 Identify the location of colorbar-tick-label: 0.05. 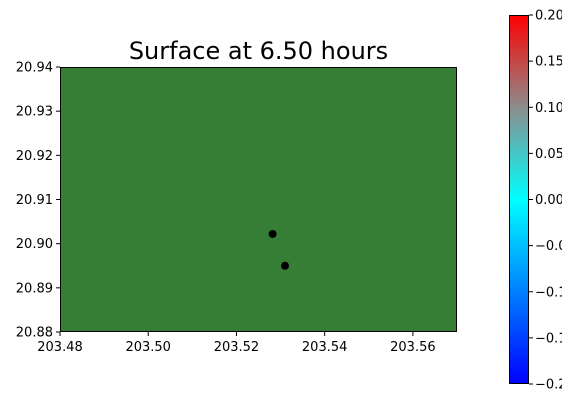
(548, 154).